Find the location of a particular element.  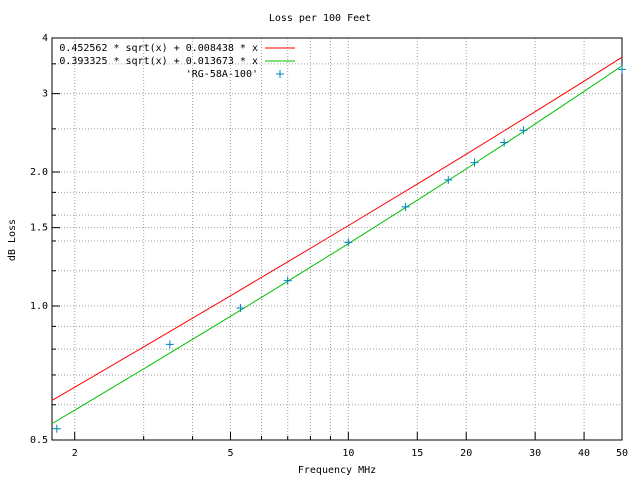

x-tick-label: 40 is located at coordinates (584, 453).